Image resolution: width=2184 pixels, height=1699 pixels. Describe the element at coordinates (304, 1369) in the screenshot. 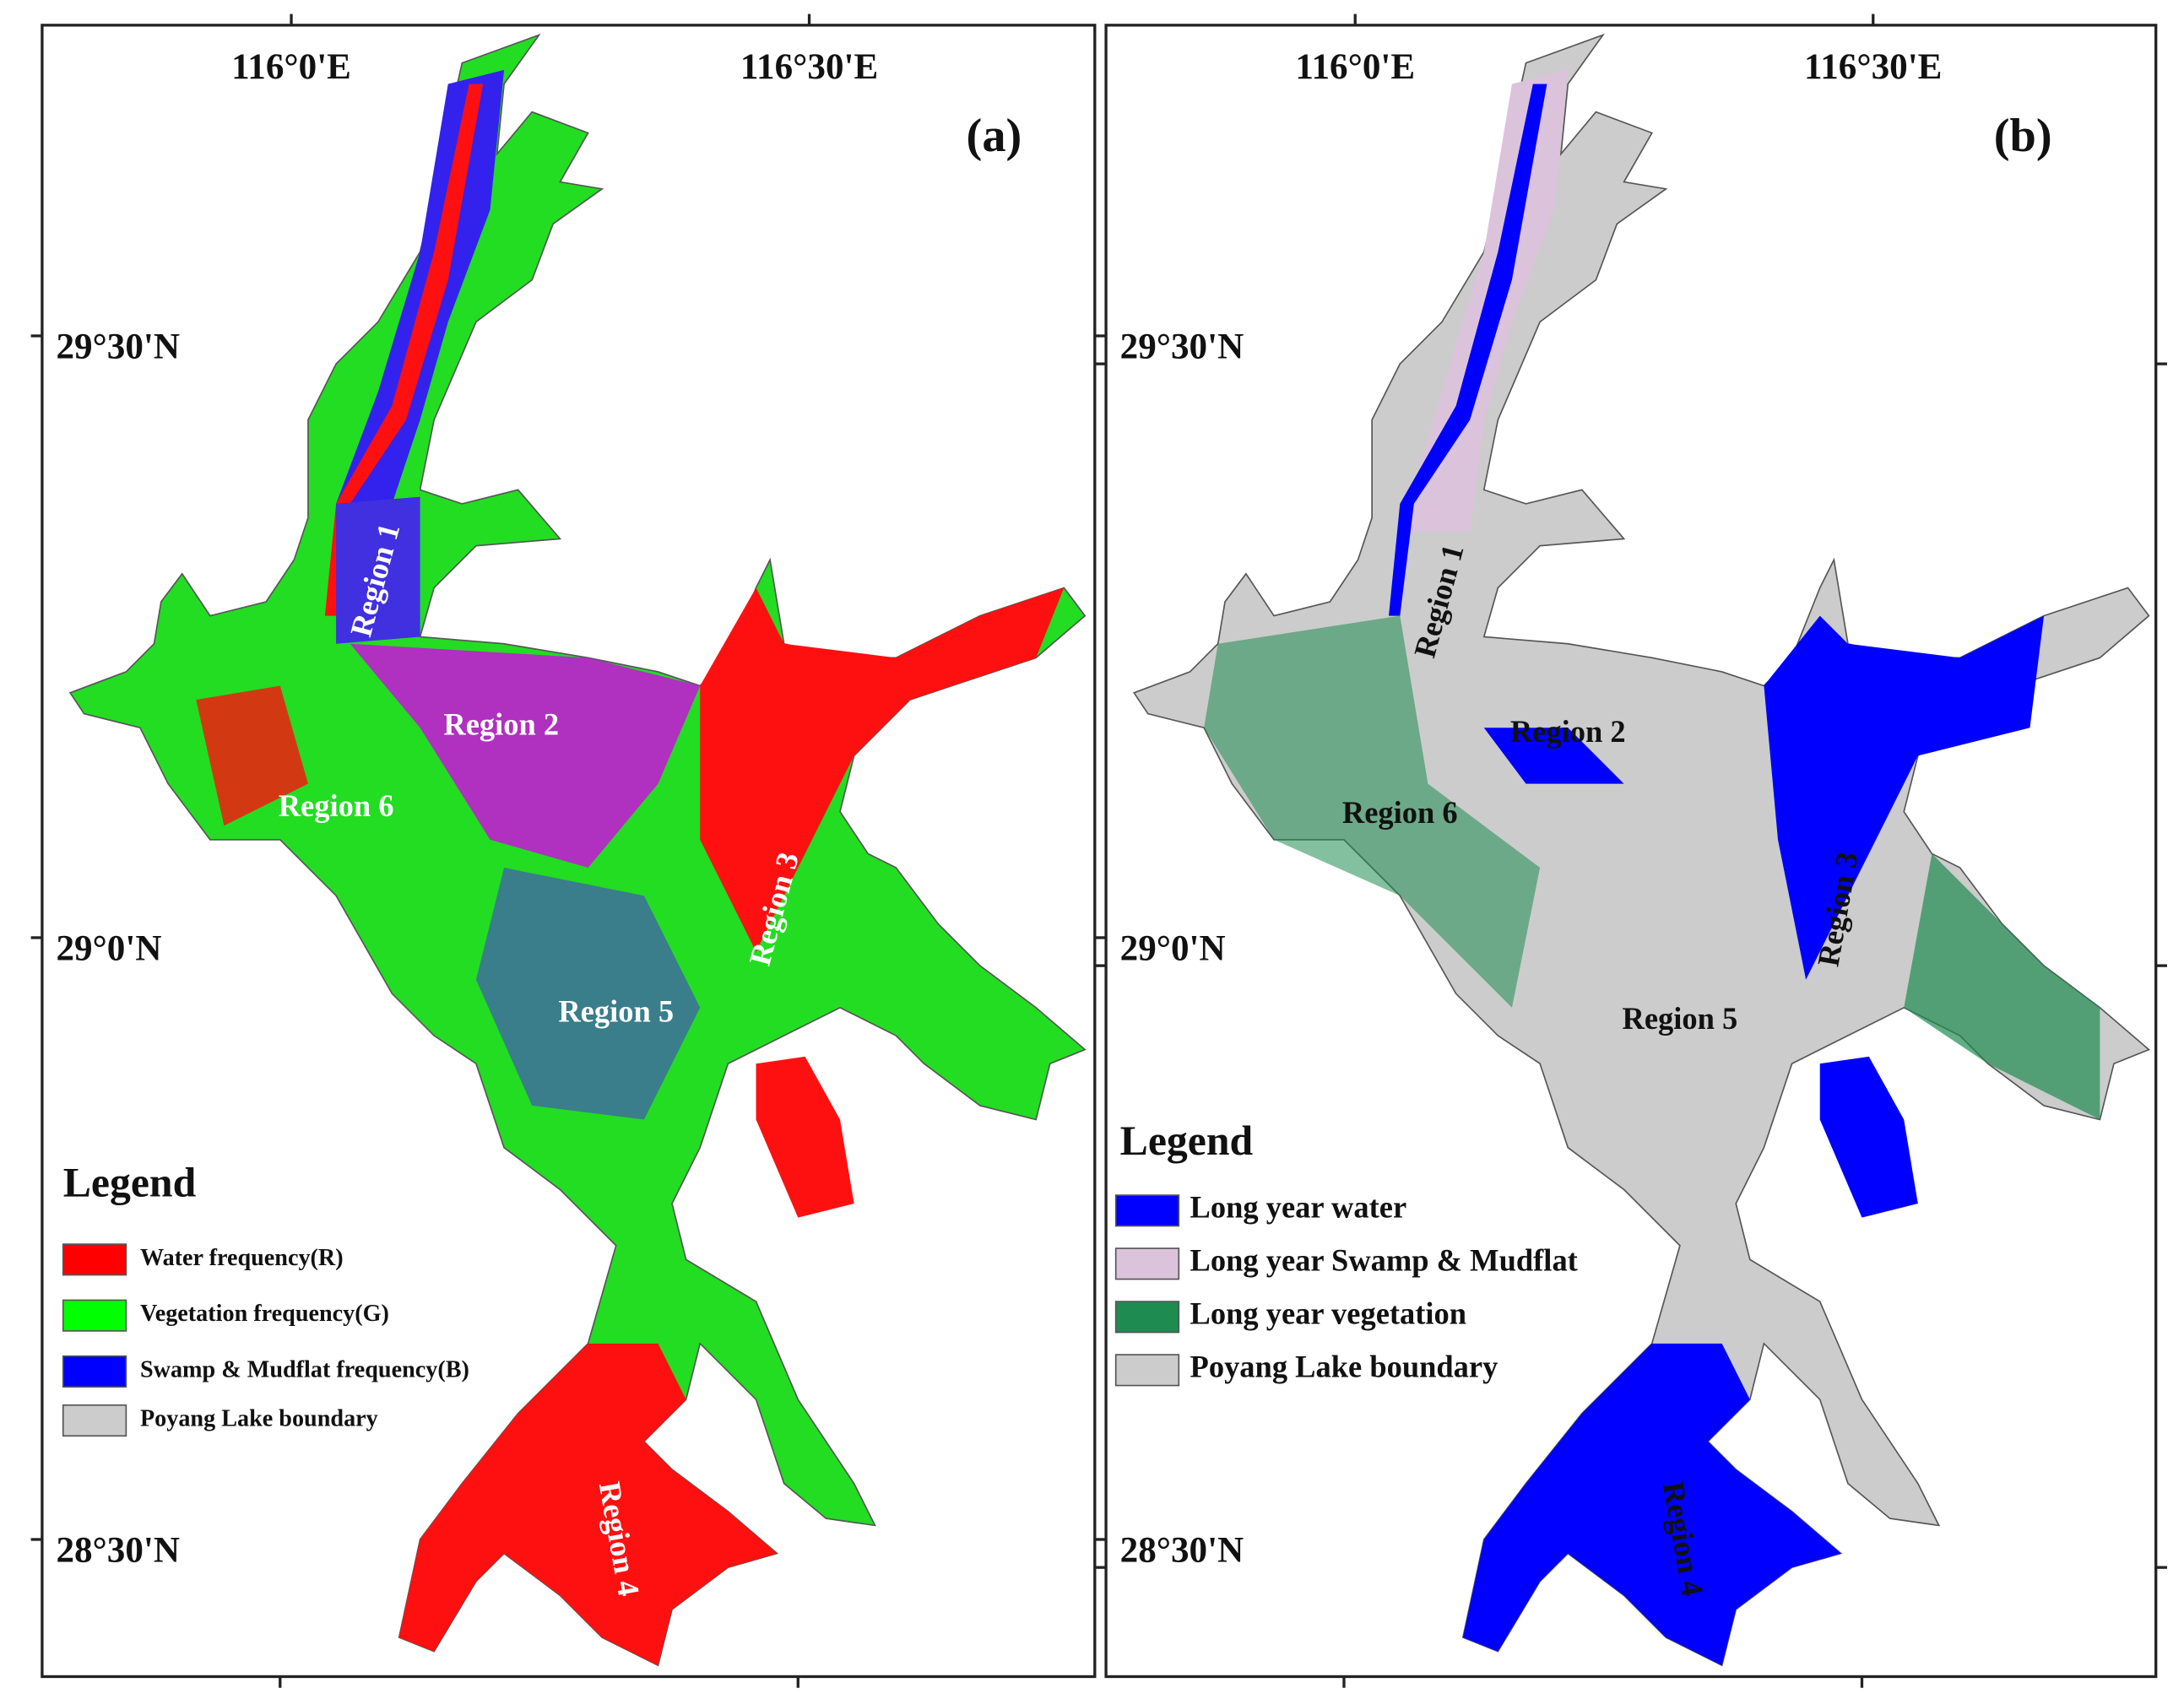

I see `legend-item: Swamp & Mudflat frequency(B)` at that location.